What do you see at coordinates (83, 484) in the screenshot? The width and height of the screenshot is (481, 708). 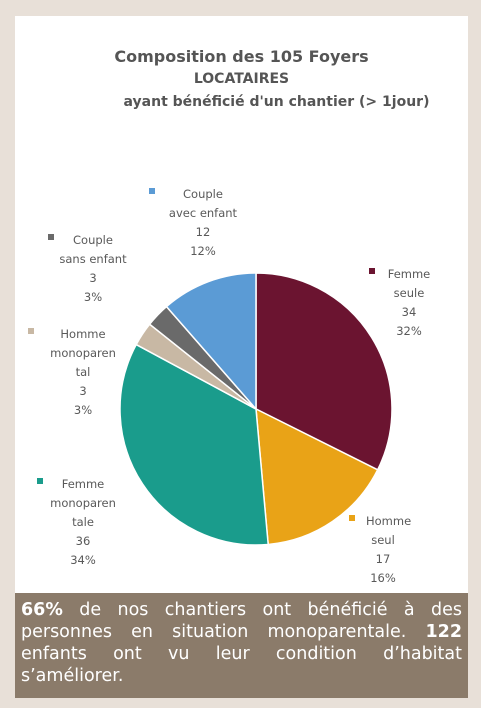 I see `pie-label-text-femme-monoparentale: Femme` at bounding box center [83, 484].